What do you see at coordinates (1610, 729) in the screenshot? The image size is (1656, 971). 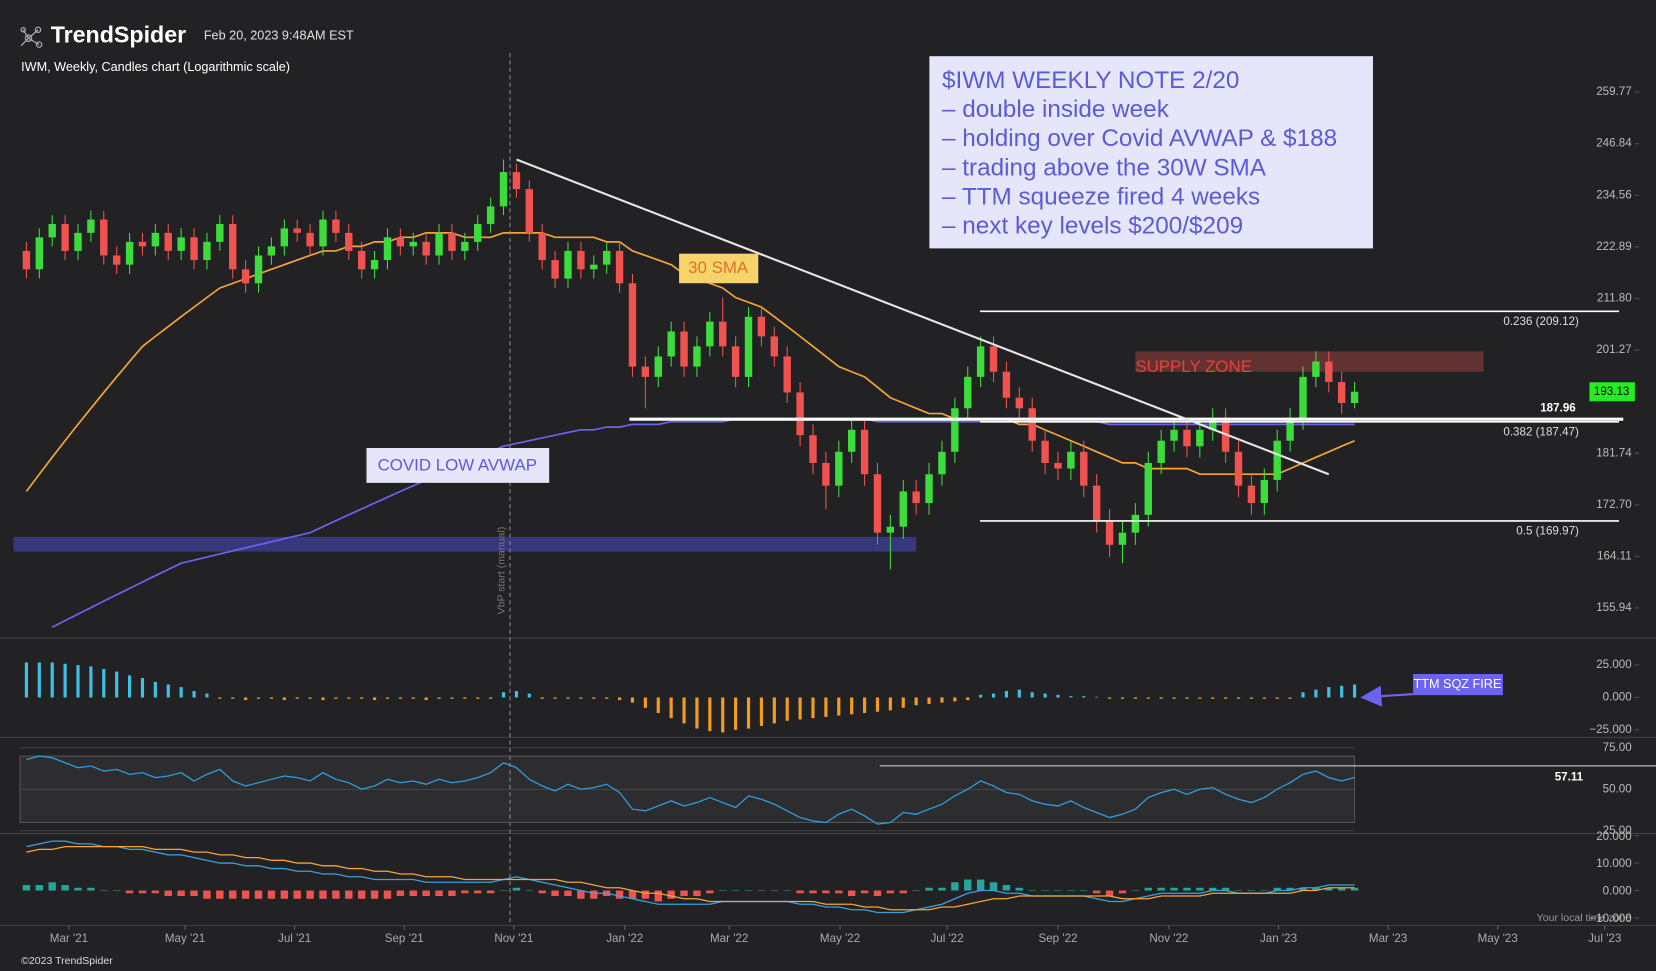 I see `y-tick-label: −25.000` at bounding box center [1610, 729].